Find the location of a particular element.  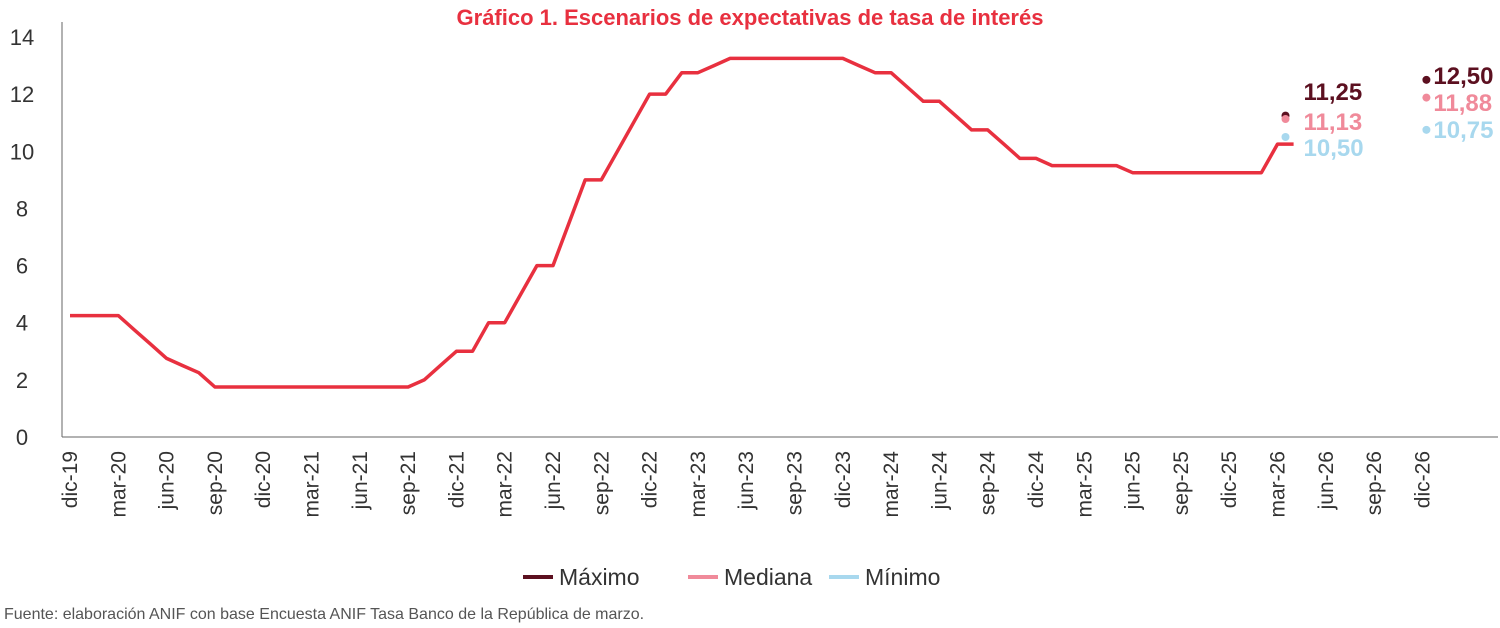

scenario-label: 11,88 is located at coordinates (1462, 103).